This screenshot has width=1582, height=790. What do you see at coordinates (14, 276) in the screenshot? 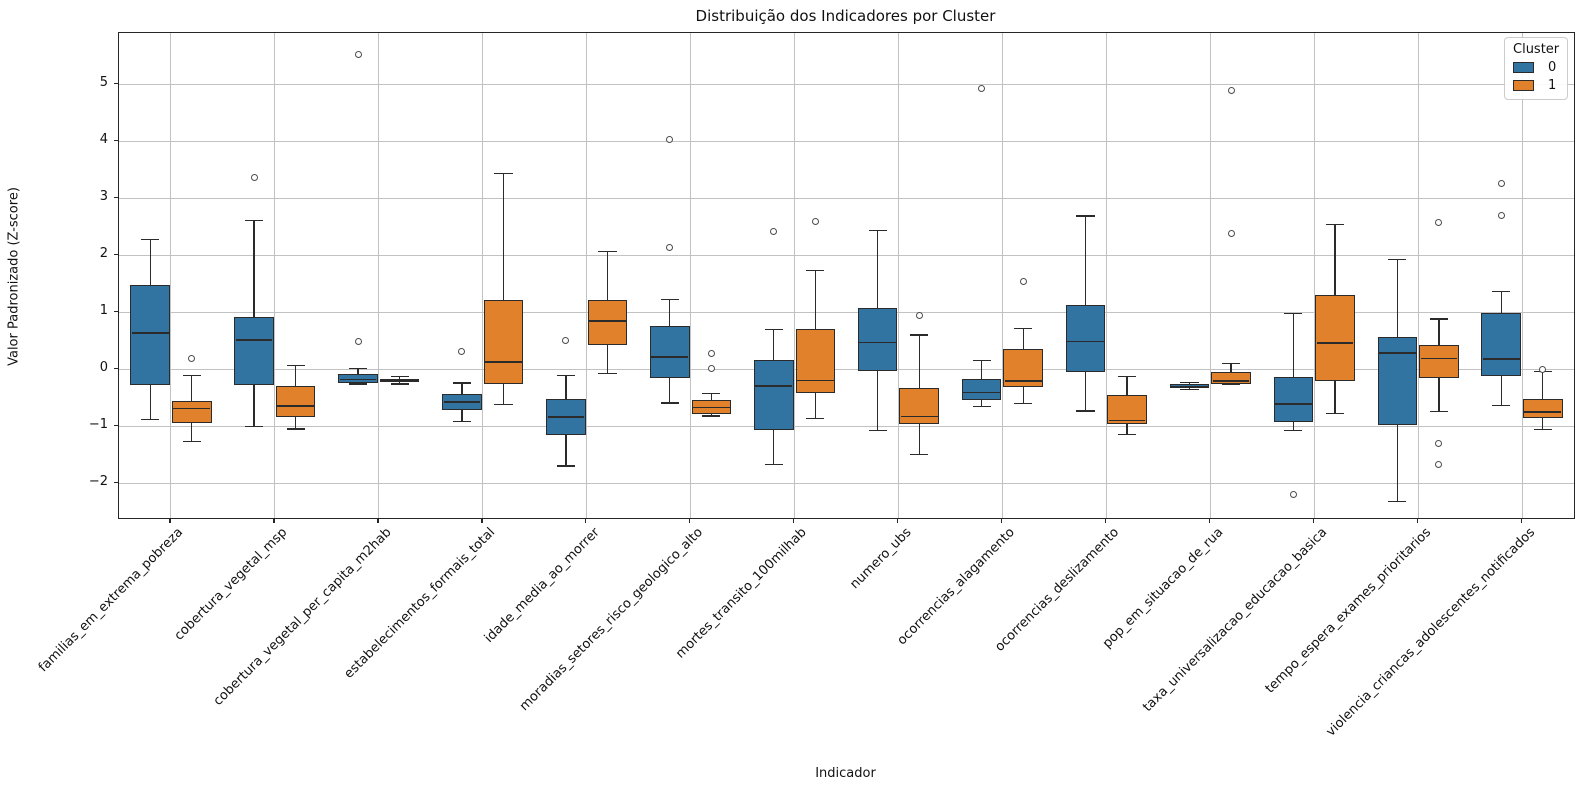
I see `y-axis-title: Valor Padronizado (Z-score)` at bounding box center [14, 276].